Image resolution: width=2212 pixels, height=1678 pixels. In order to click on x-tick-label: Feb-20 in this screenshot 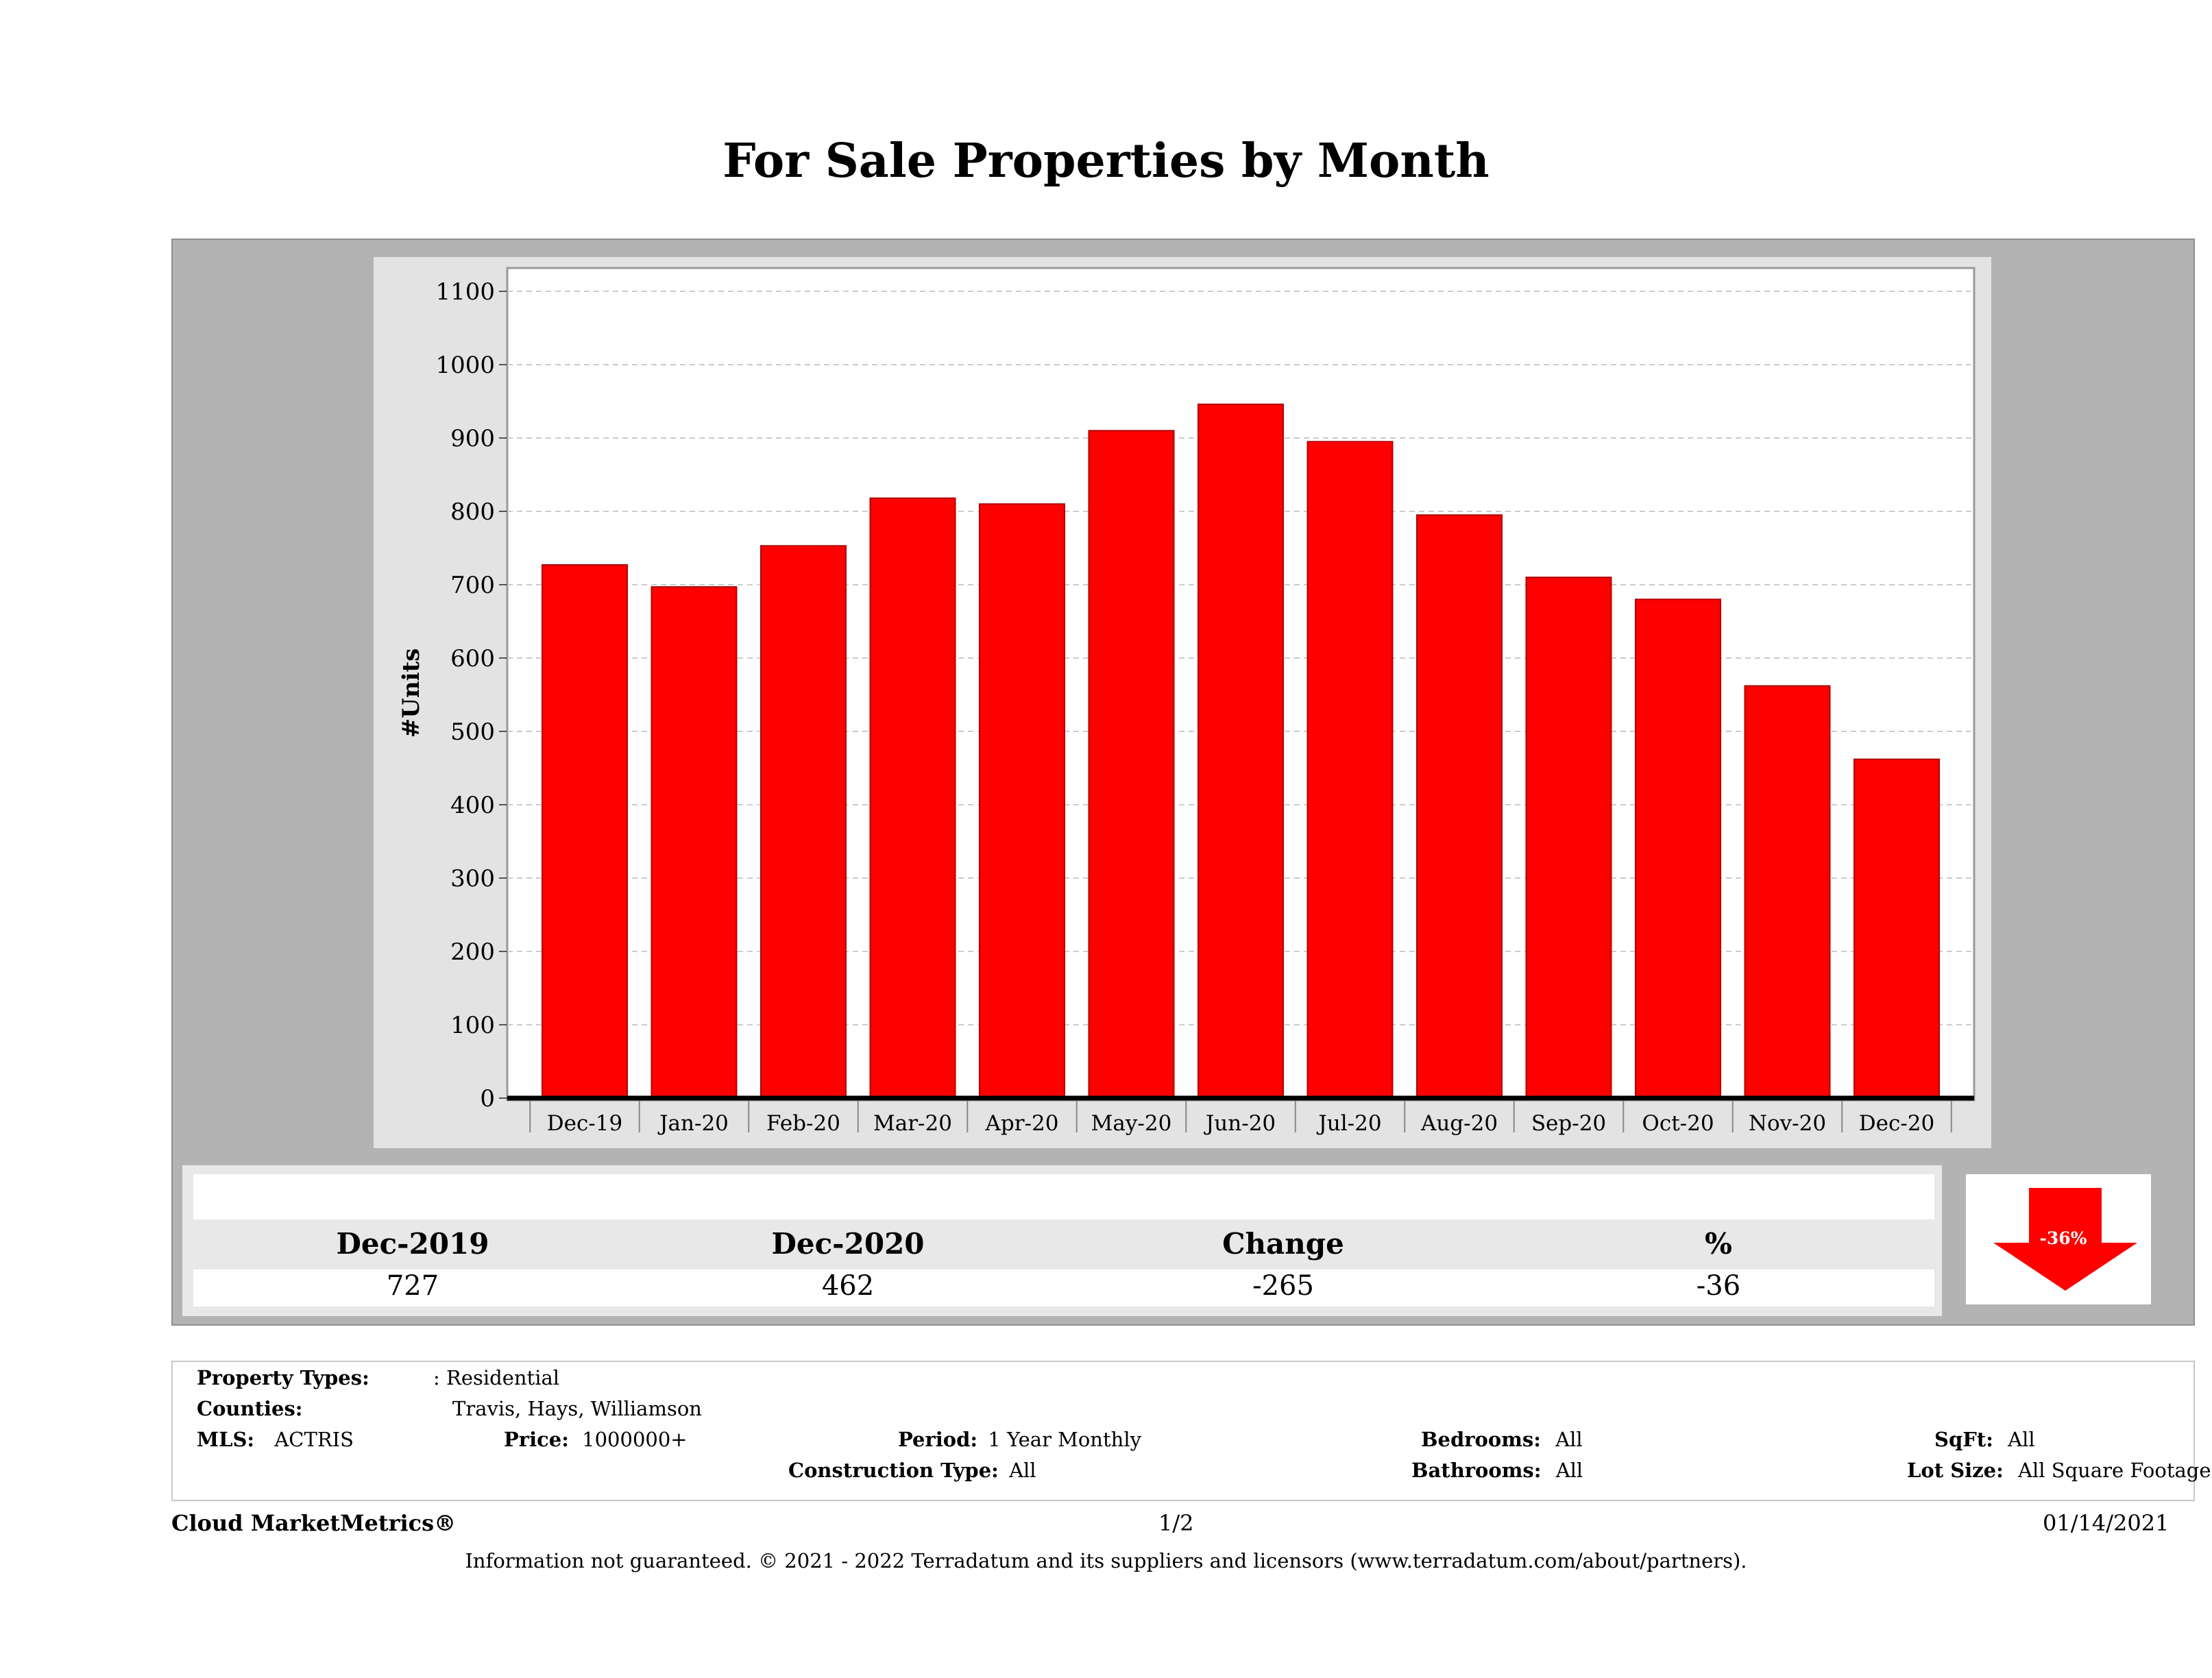, I will do `click(803, 1123)`.